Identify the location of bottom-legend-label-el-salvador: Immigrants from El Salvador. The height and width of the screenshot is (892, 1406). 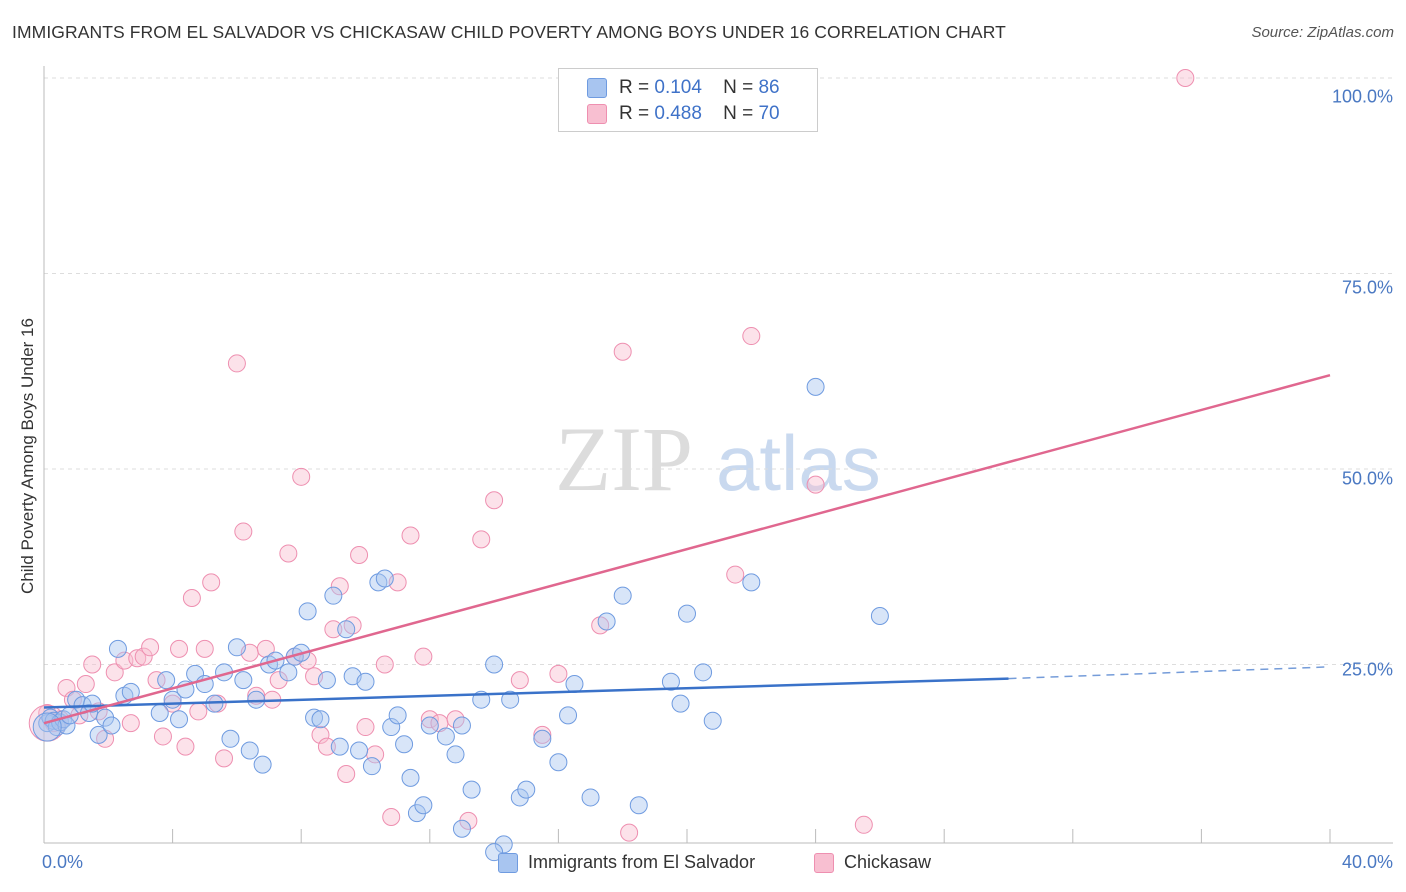
(642, 862).